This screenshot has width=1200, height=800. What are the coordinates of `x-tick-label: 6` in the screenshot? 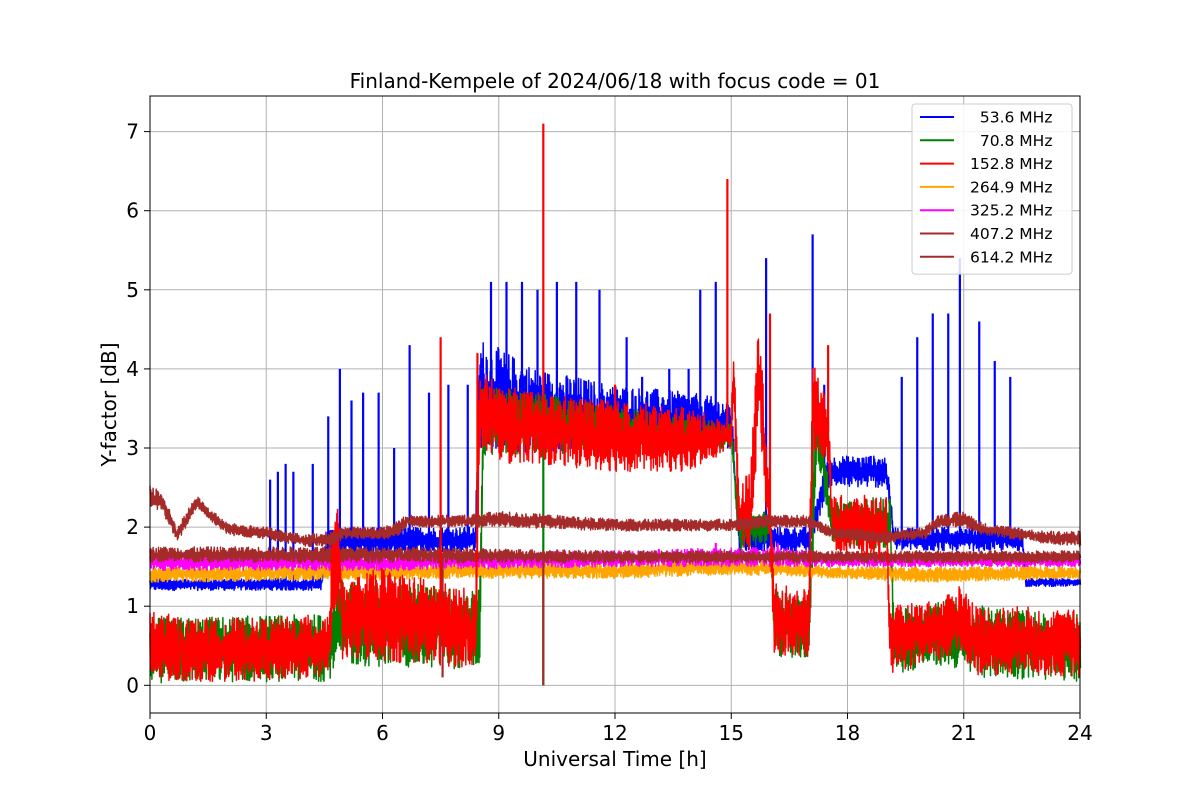 It's located at (382, 733).